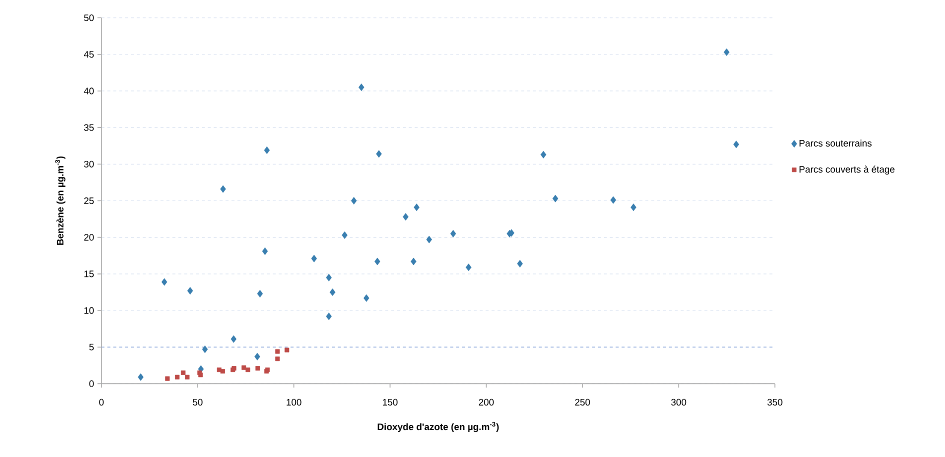  What do you see at coordinates (197, 402) in the screenshot?
I see `x-tick-label: 50` at bounding box center [197, 402].